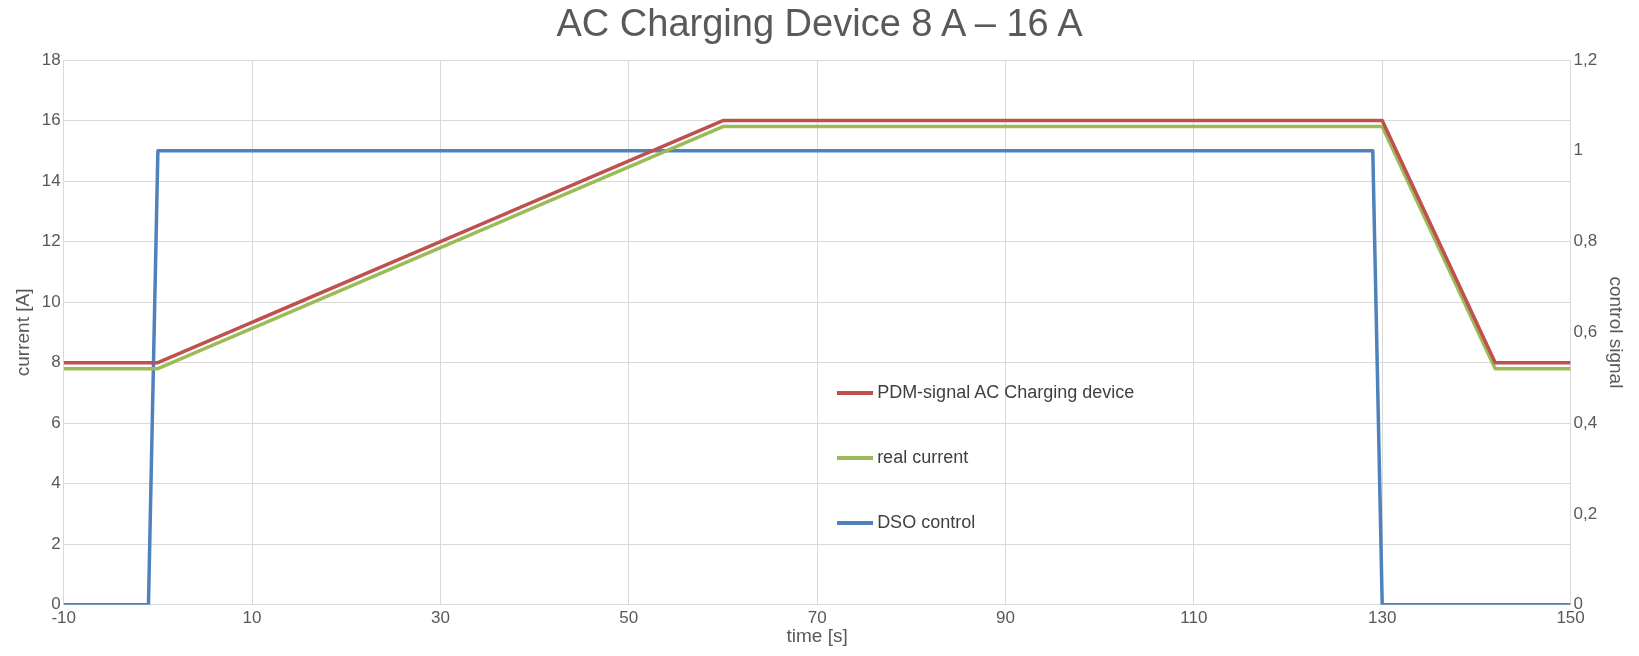 The width and height of the screenshot is (1639, 656). What do you see at coordinates (51, 59) in the screenshot?
I see `y-tick-label: 18` at bounding box center [51, 59].